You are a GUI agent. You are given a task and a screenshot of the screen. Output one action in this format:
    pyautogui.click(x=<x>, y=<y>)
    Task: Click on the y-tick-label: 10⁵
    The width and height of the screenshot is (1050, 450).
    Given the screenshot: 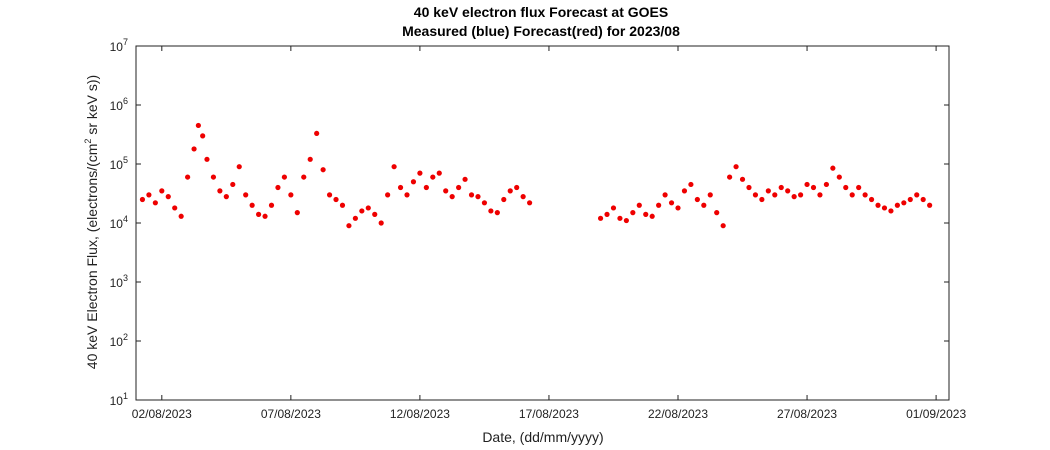 What is the action you would take?
    pyautogui.click(x=119, y=163)
    